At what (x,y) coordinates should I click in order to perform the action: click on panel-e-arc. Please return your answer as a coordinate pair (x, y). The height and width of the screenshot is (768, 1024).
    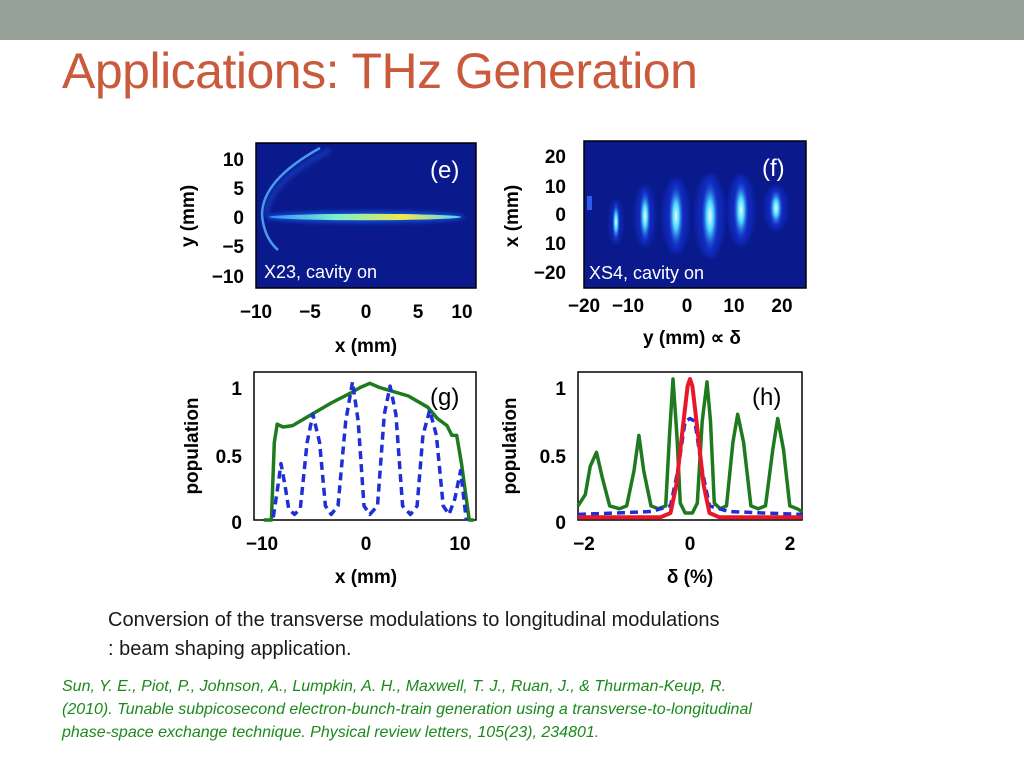
    Looking at the image, I should click on (290, 198).